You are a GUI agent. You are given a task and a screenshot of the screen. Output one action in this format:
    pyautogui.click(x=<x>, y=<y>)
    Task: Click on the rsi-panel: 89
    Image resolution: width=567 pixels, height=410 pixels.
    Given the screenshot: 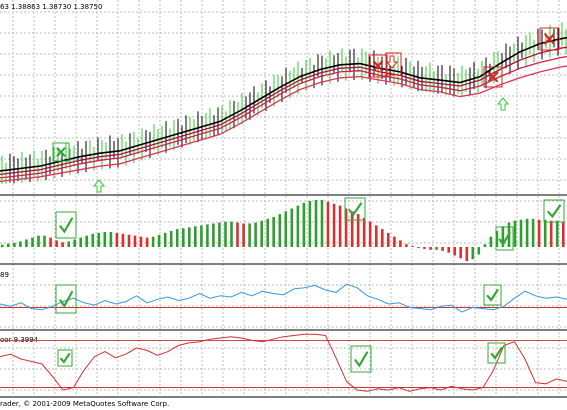 What is the action you would take?
    pyautogui.click(x=283, y=292)
    